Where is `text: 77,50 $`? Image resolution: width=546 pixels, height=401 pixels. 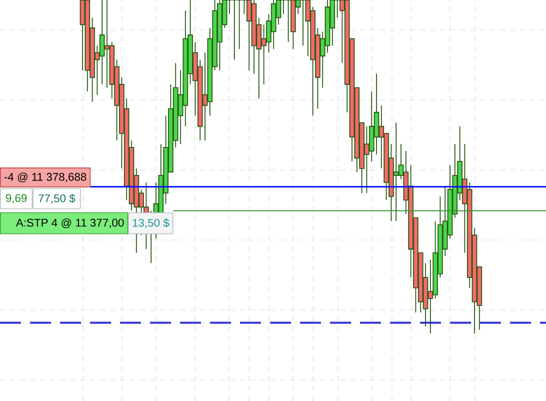
text: 77,50 $ is located at coordinates (57, 199).